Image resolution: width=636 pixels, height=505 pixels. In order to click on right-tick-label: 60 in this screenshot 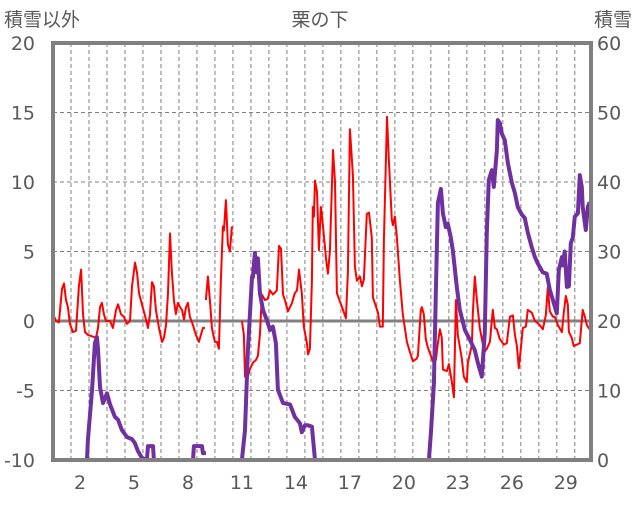, I will do `click(609, 44)`.